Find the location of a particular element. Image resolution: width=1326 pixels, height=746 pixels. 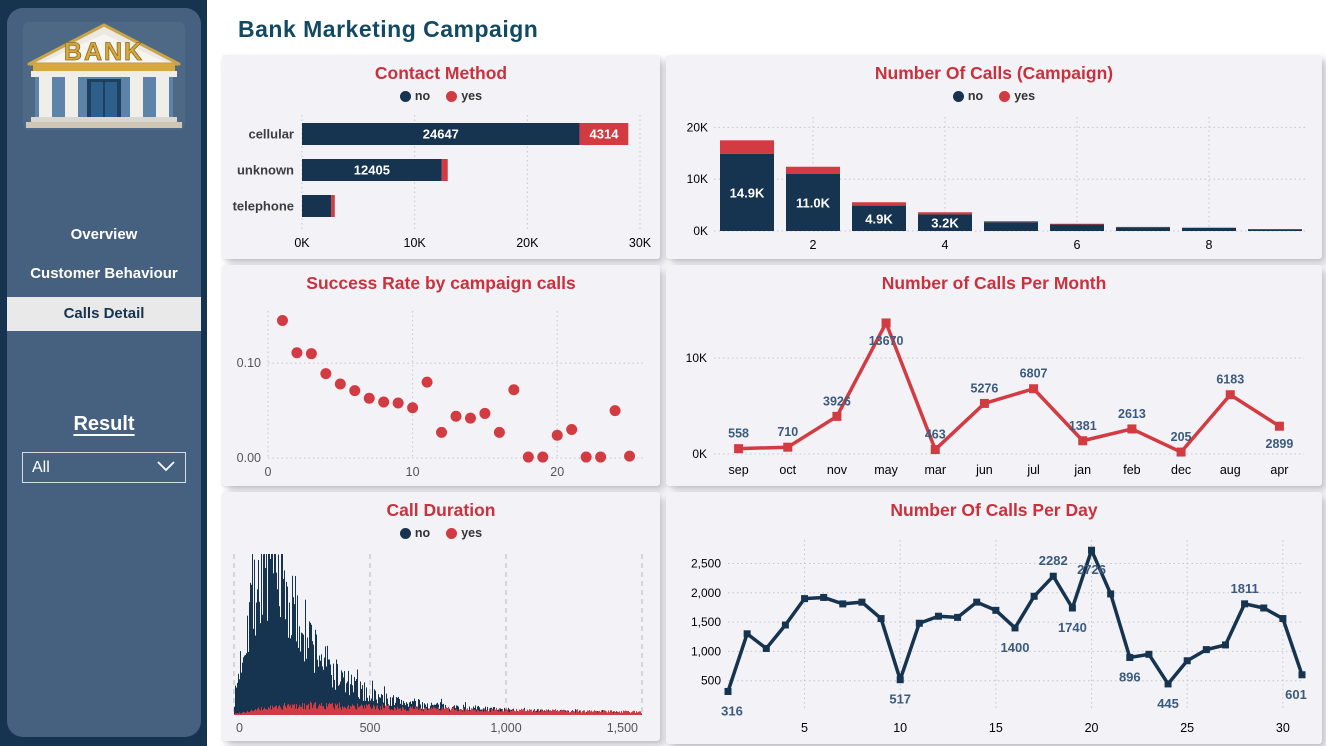

calls-campaign-chart: 0K 10K 20K 2 4 6 8 14.9K 11.0K 4.9K 3.2K is located at coordinates (994, 183).